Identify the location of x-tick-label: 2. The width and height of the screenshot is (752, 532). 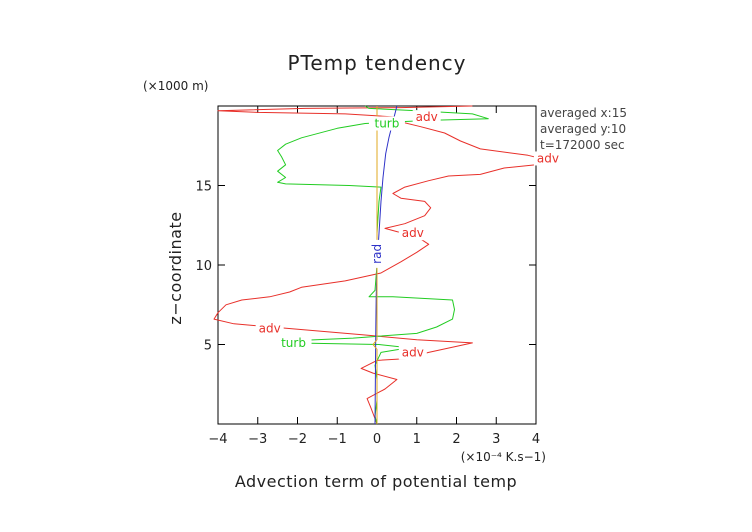
(456, 439).